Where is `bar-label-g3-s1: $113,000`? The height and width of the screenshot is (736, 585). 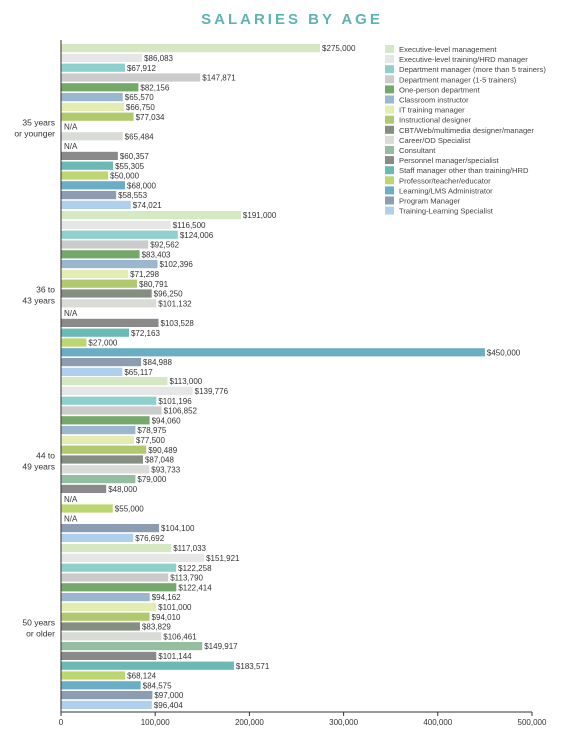
bar-label-g3-s1: $113,000 is located at coordinates (185, 381).